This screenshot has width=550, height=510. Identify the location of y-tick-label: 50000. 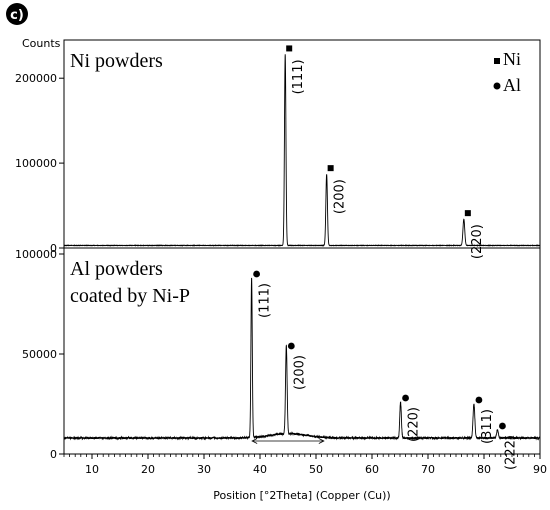
(39, 354).